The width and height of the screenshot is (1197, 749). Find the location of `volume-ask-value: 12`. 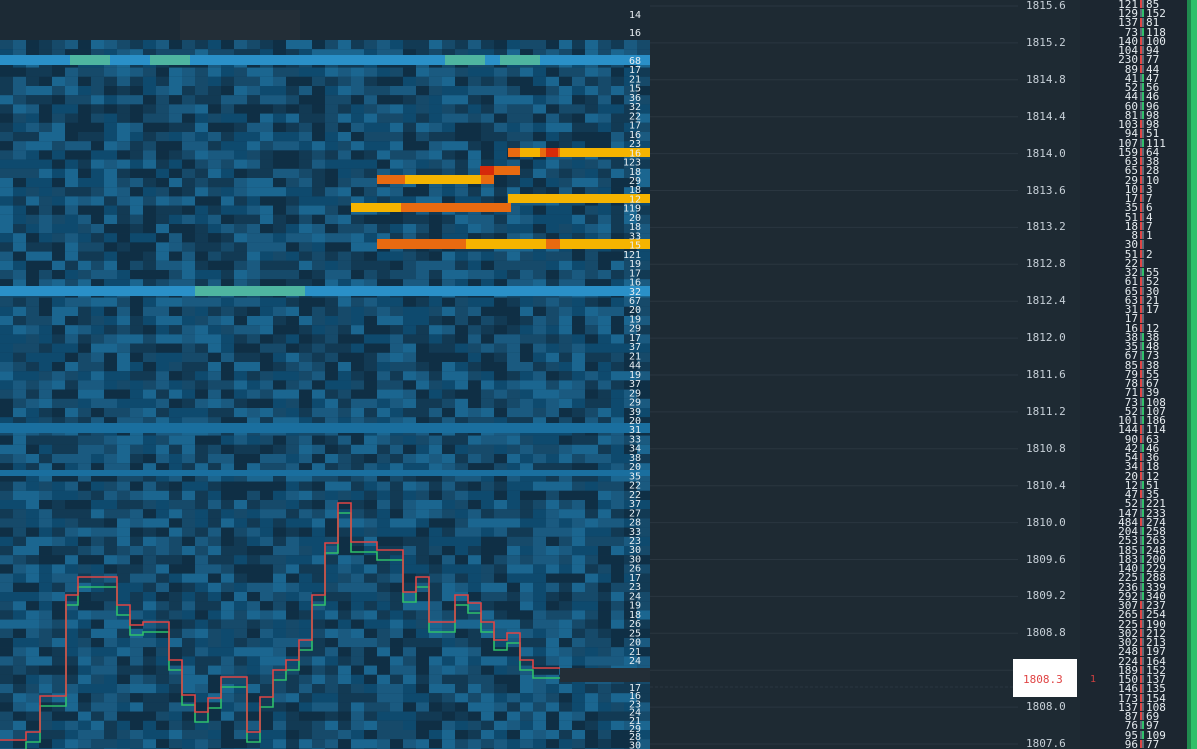

volume-ask-value: 12 is located at coordinates (1153, 476).